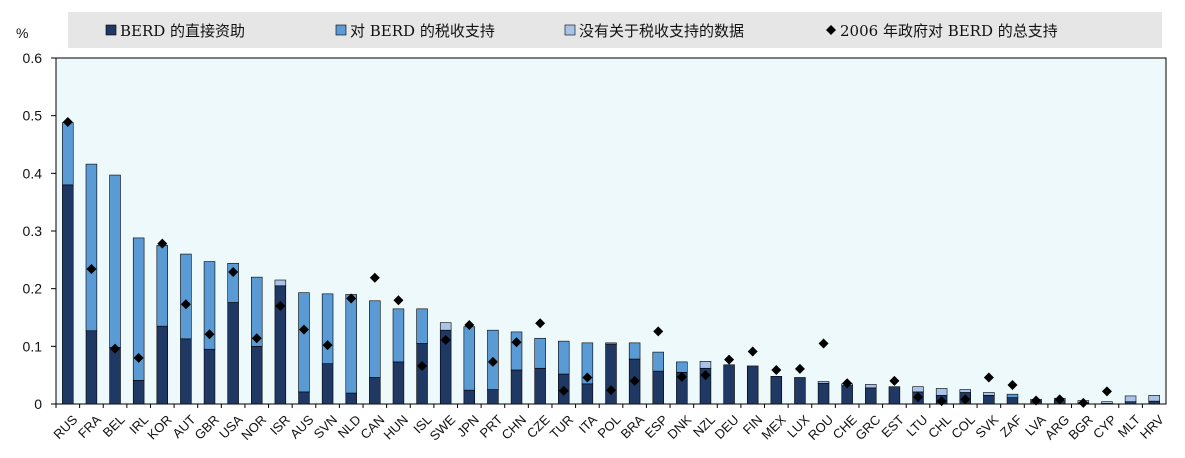 The image size is (1185, 458). Describe the element at coordinates (114, 426) in the screenshot. I see `x-tick-label: BEL` at that location.